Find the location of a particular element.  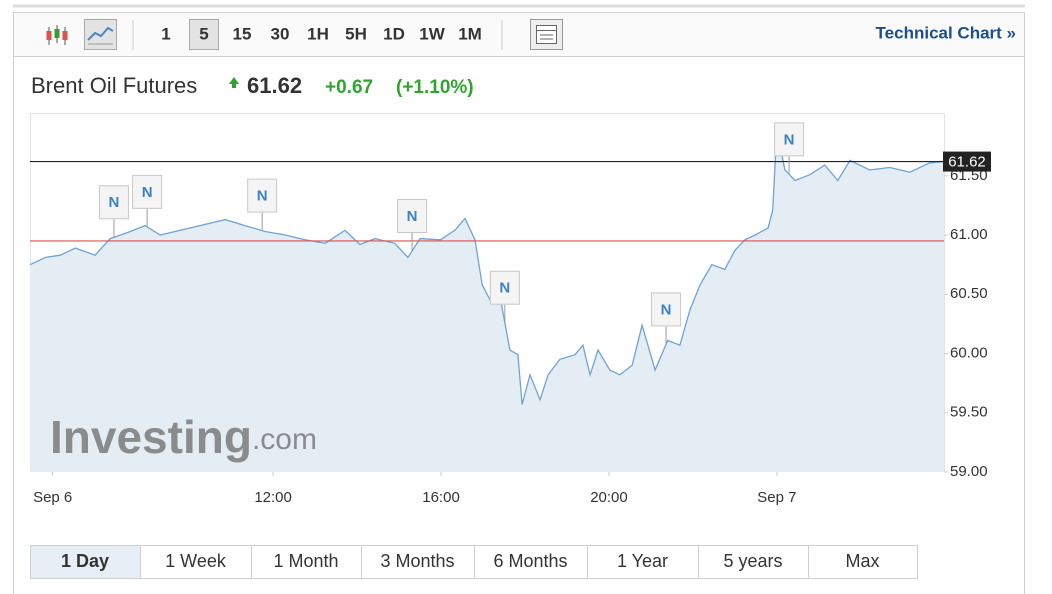

range-tab-label: Max is located at coordinates (862, 561).